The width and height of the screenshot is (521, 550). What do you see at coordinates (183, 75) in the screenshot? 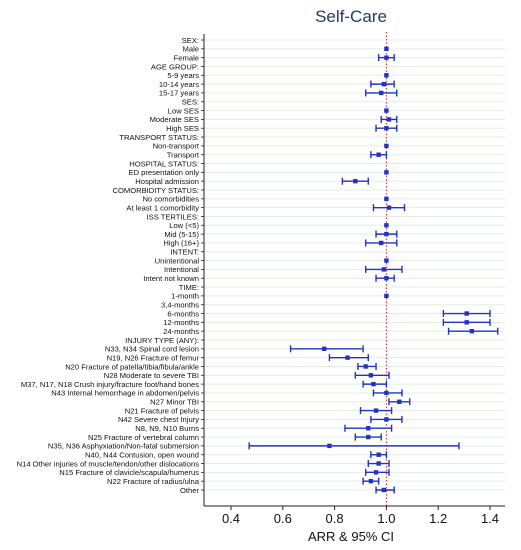
I see `y-tick-label: 5-9 years` at bounding box center [183, 75].